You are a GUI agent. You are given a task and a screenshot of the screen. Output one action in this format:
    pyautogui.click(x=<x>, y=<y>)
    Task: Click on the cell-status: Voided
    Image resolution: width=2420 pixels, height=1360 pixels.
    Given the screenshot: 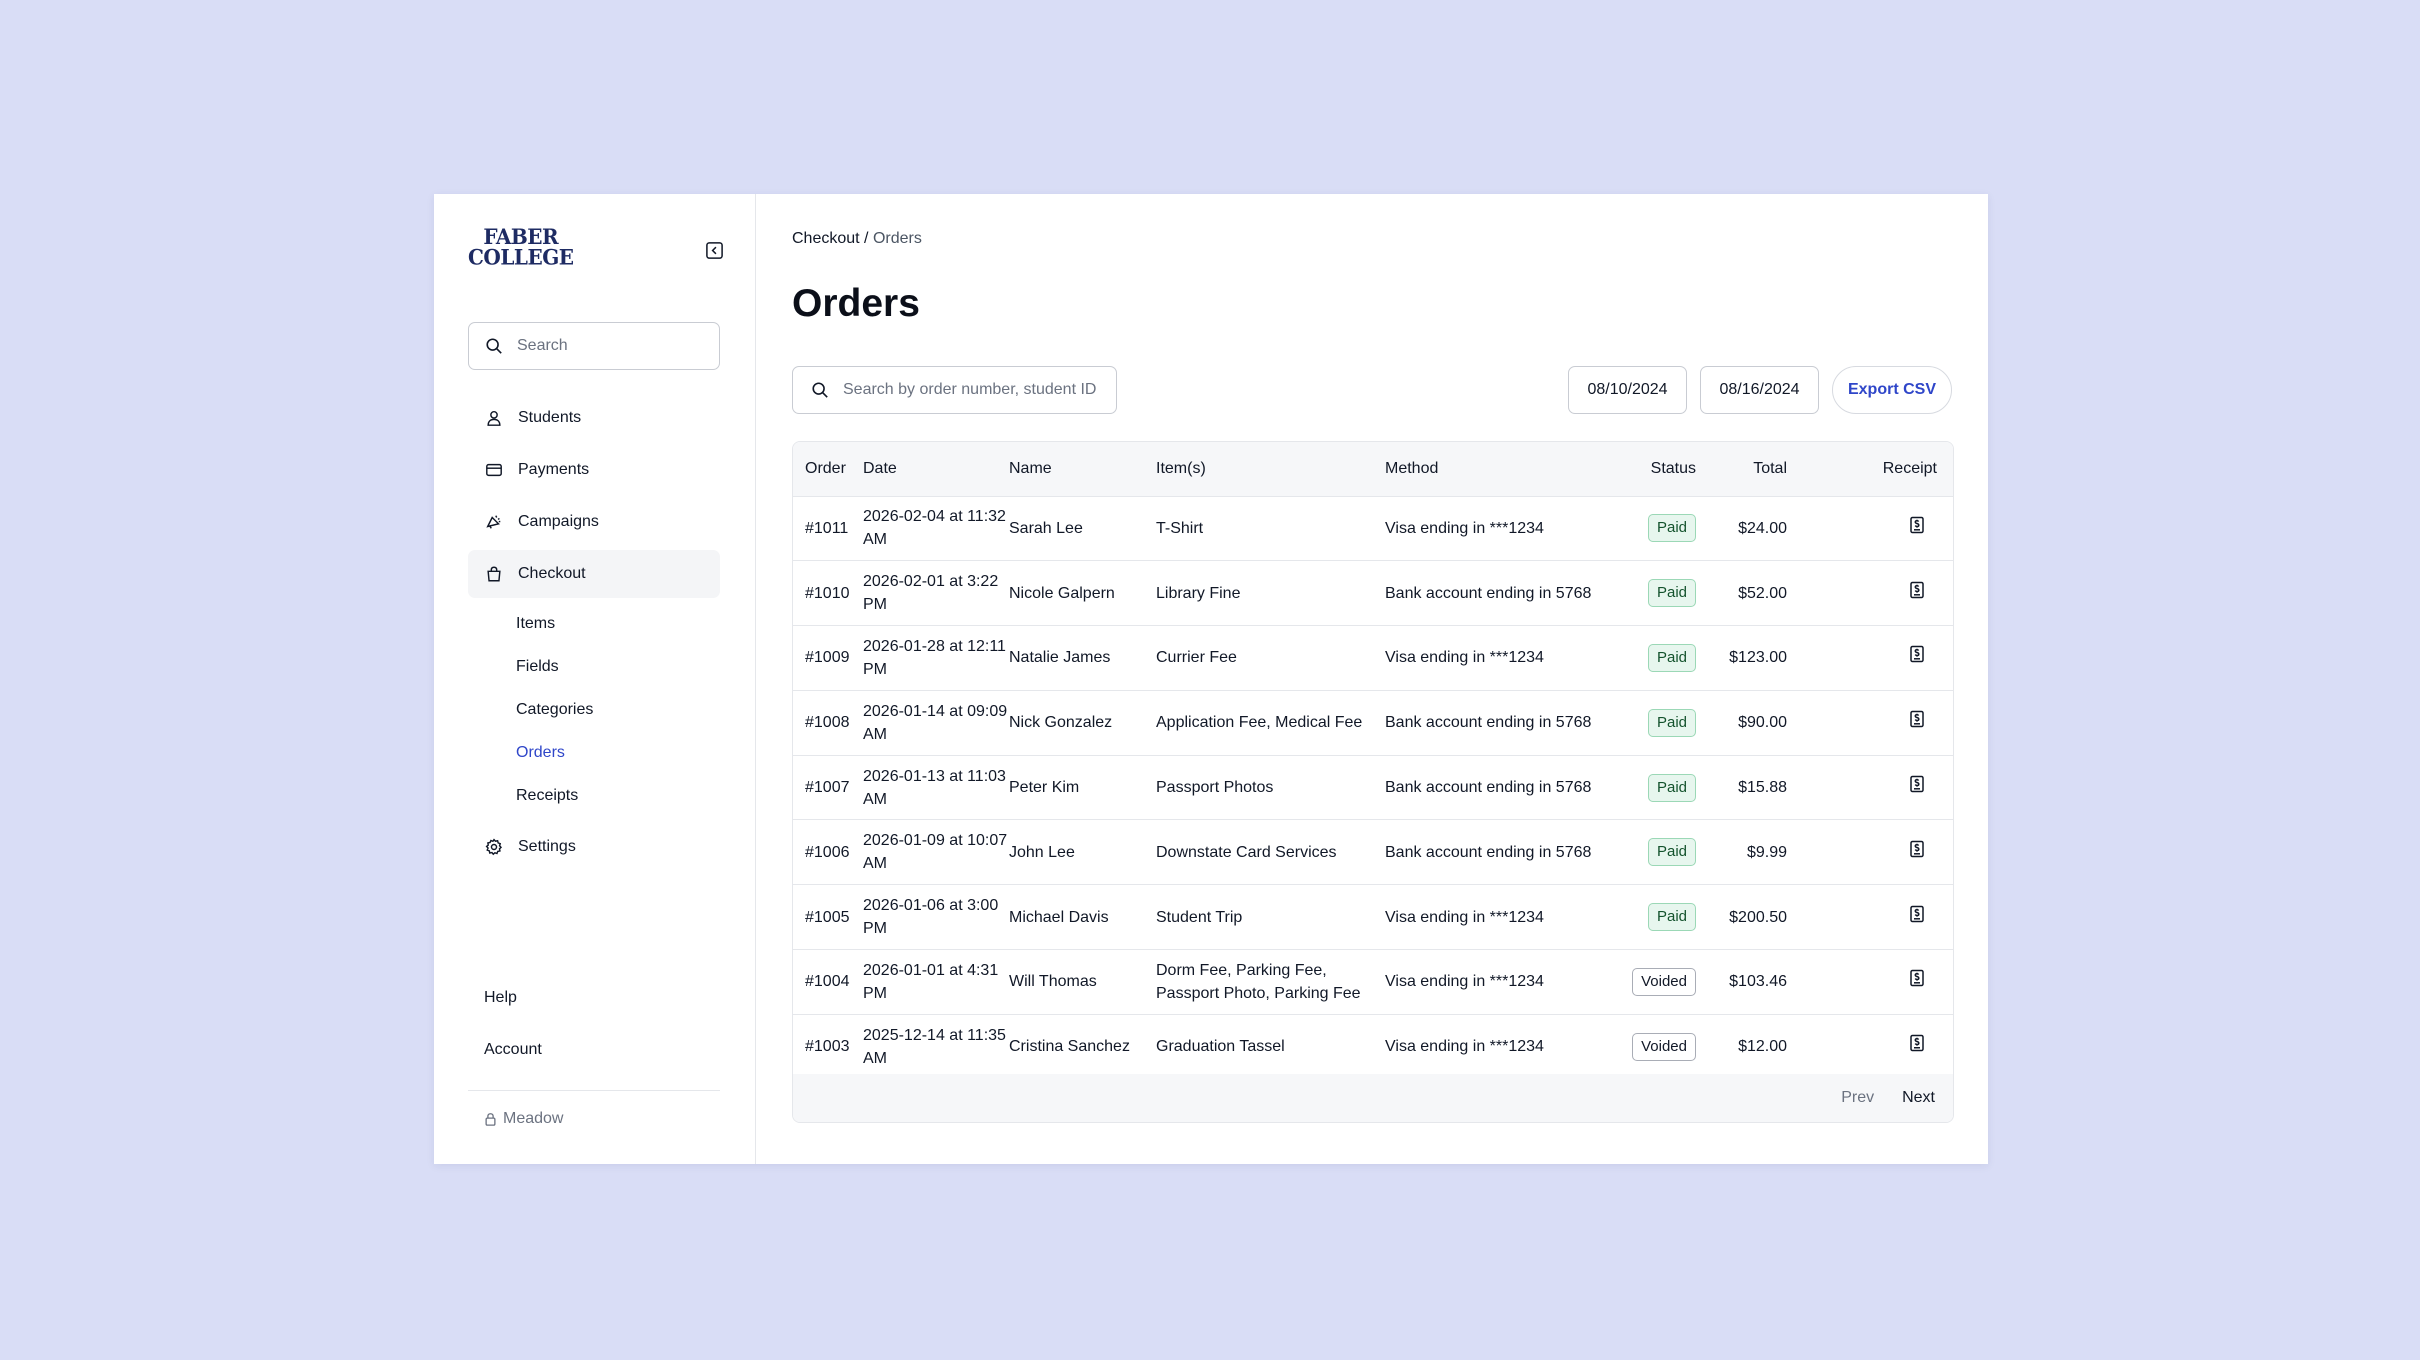 What is the action you would take?
    pyautogui.click(x=1654, y=982)
    